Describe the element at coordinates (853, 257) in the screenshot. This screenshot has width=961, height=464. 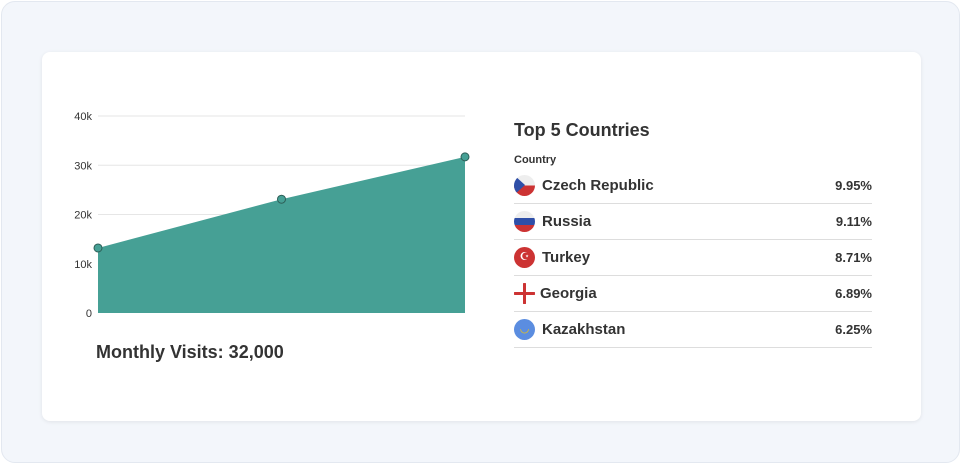
I see `country-percent: 8.71%` at that location.